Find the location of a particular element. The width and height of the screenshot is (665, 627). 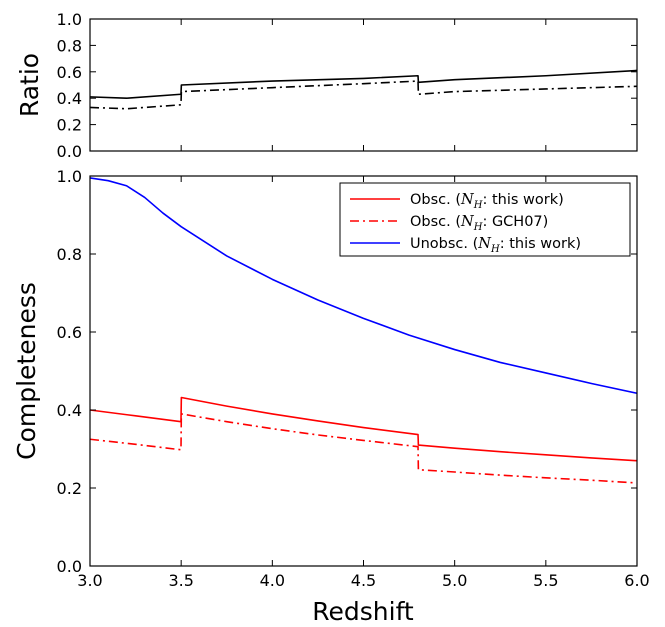

ratio-ytick-label: 0.8 is located at coordinates (69, 45).